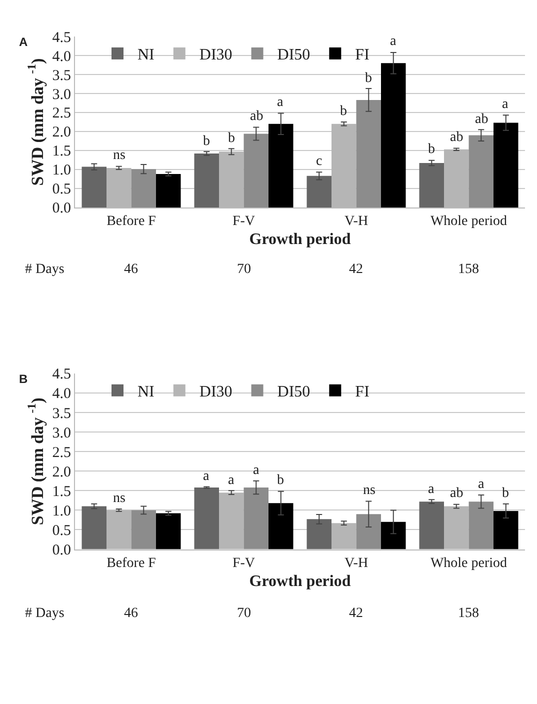 This screenshot has width=537, height=704. I want to click on chart-title: A, so click(23, 42).